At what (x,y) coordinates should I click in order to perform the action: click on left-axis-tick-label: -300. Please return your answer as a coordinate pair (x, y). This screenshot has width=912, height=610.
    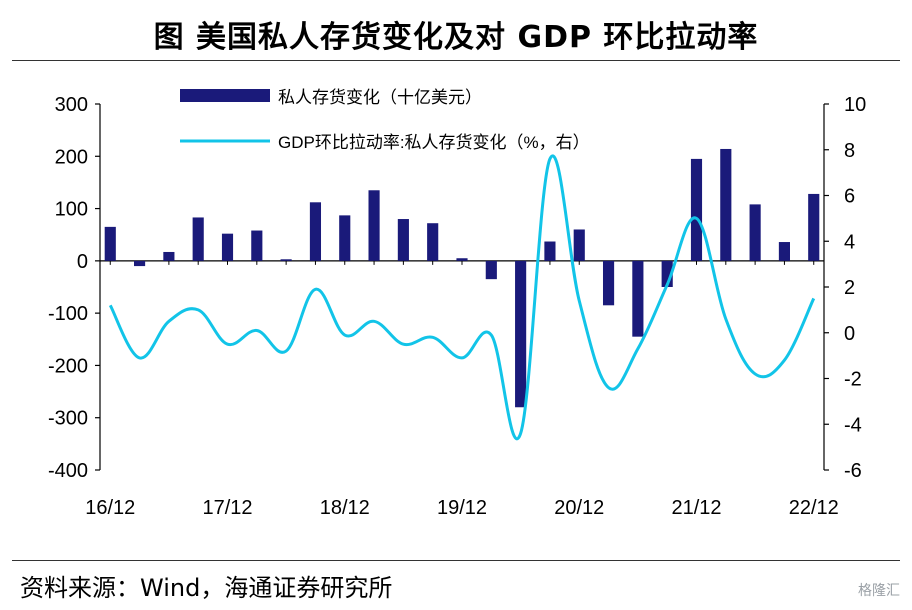
    Looking at the image, I should click on (68, 419).